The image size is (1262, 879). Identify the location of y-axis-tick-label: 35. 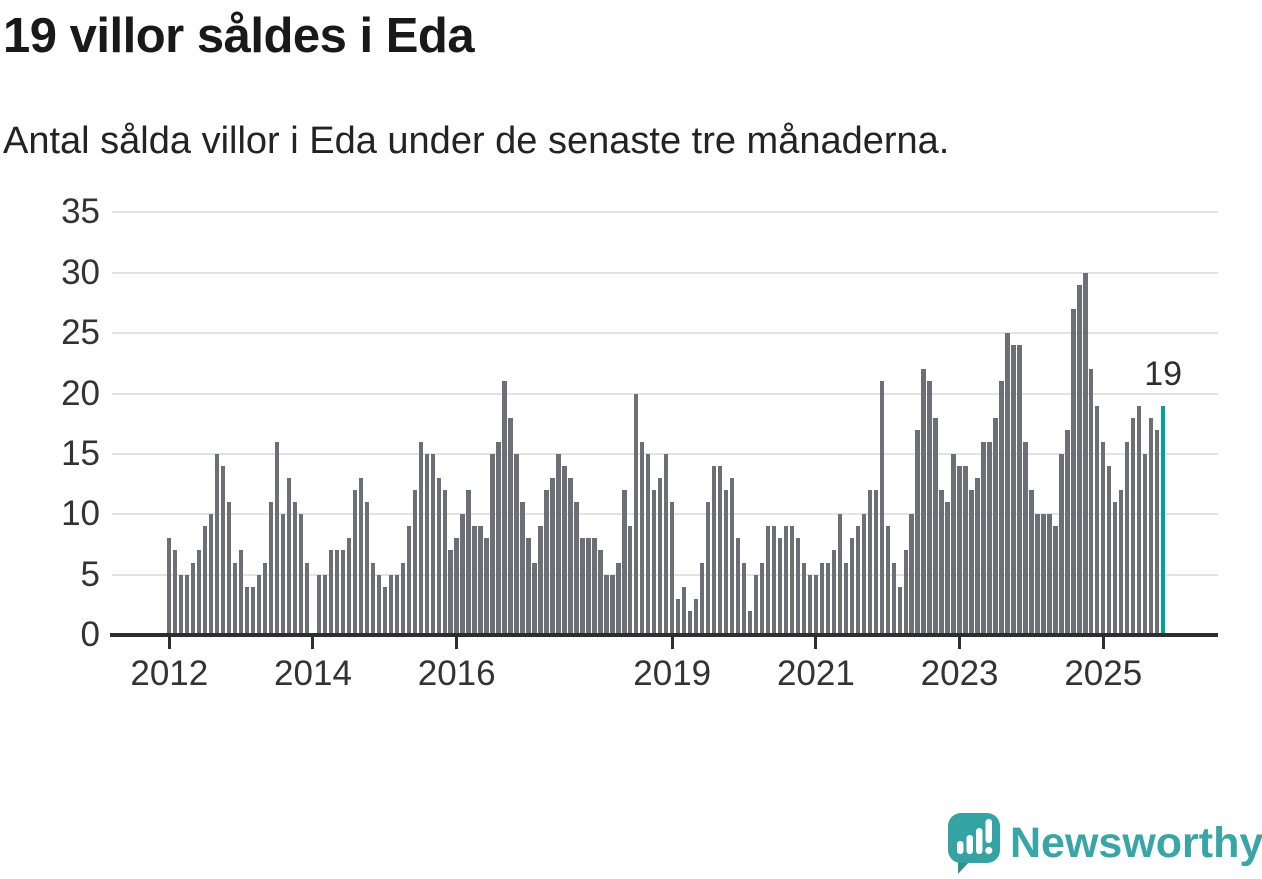
(80, 212).